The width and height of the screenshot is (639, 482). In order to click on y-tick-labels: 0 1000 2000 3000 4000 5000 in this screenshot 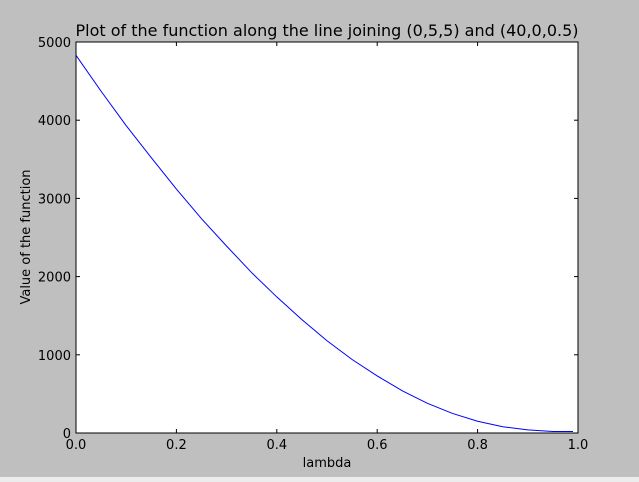, I will do `click(54, 239)`.